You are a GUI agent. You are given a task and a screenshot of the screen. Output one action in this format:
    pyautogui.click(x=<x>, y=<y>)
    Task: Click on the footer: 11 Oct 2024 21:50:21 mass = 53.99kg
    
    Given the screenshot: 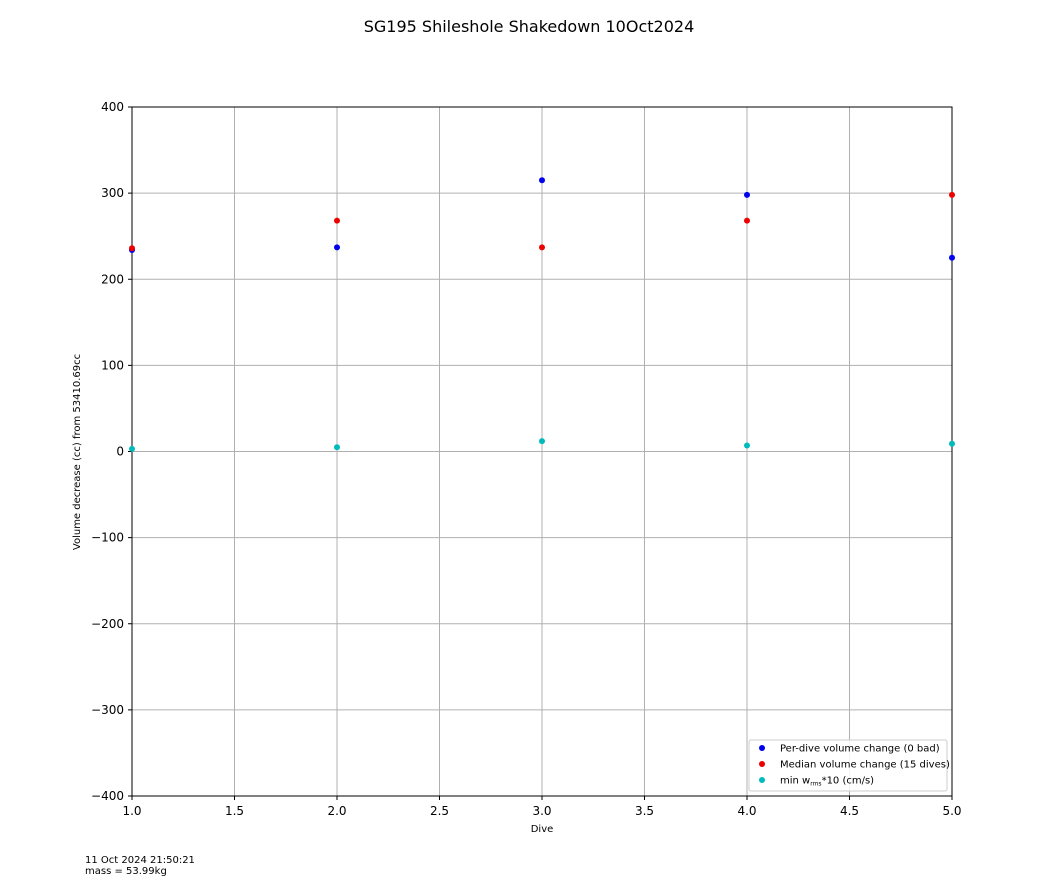 What is the action you would take?
    pyautogui.click(x=140, y=866)
    